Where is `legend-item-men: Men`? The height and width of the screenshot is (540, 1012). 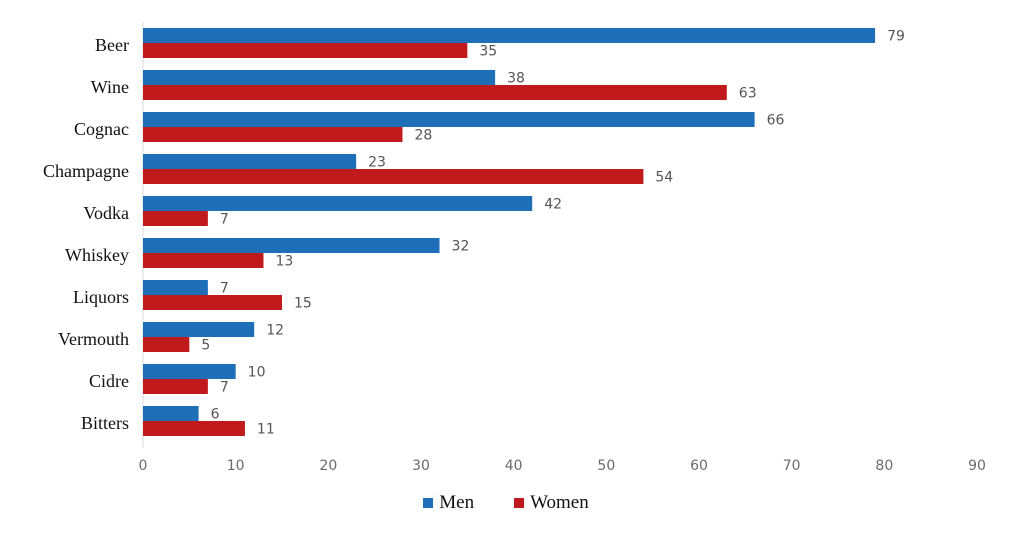 legend-item-men: Men is located at coordinates (448, 503).